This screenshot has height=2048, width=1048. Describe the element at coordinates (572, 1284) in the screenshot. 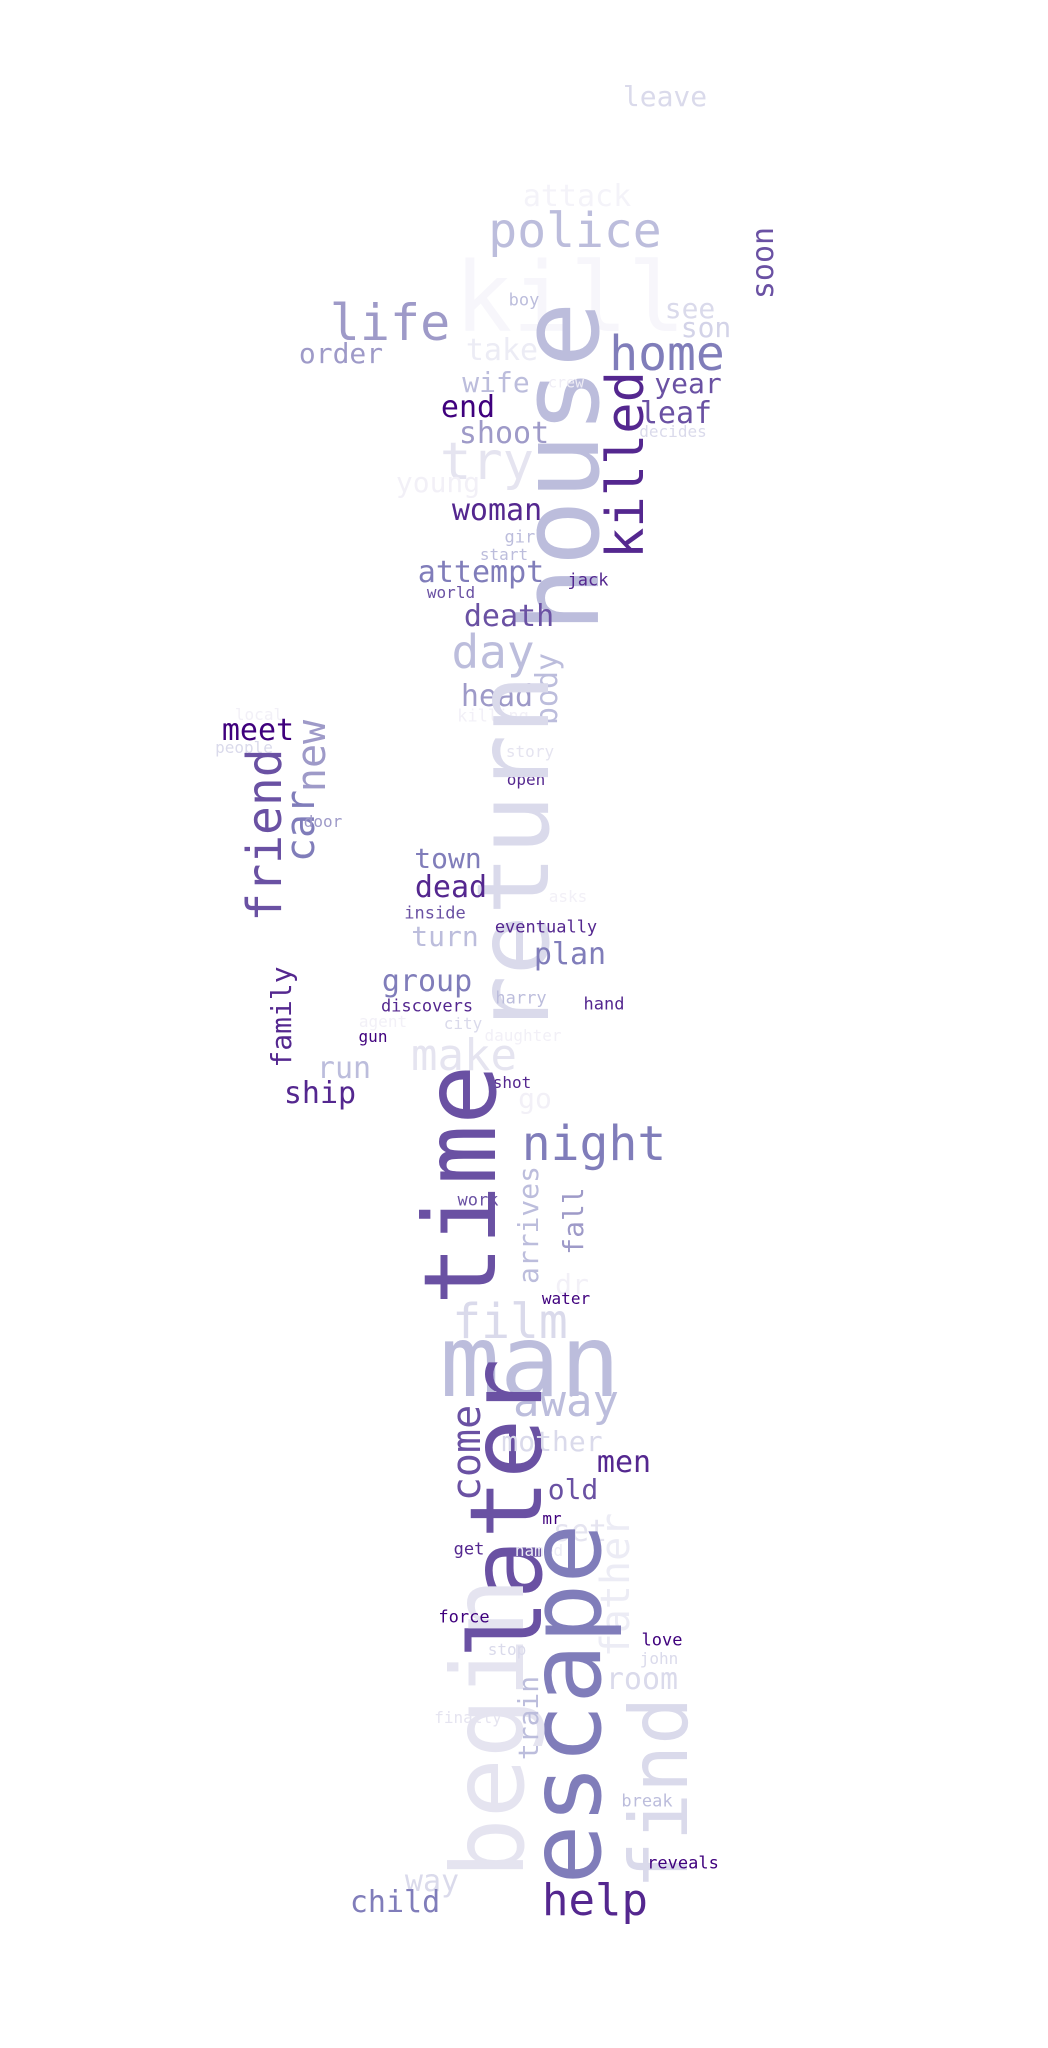

I see `word-dr: dr` at that location.